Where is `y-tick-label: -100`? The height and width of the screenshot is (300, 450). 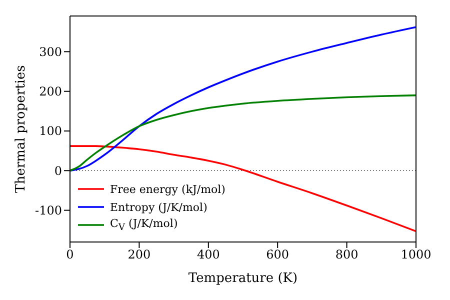
y-tick-label: -100 is located at coordinates (48, 211).